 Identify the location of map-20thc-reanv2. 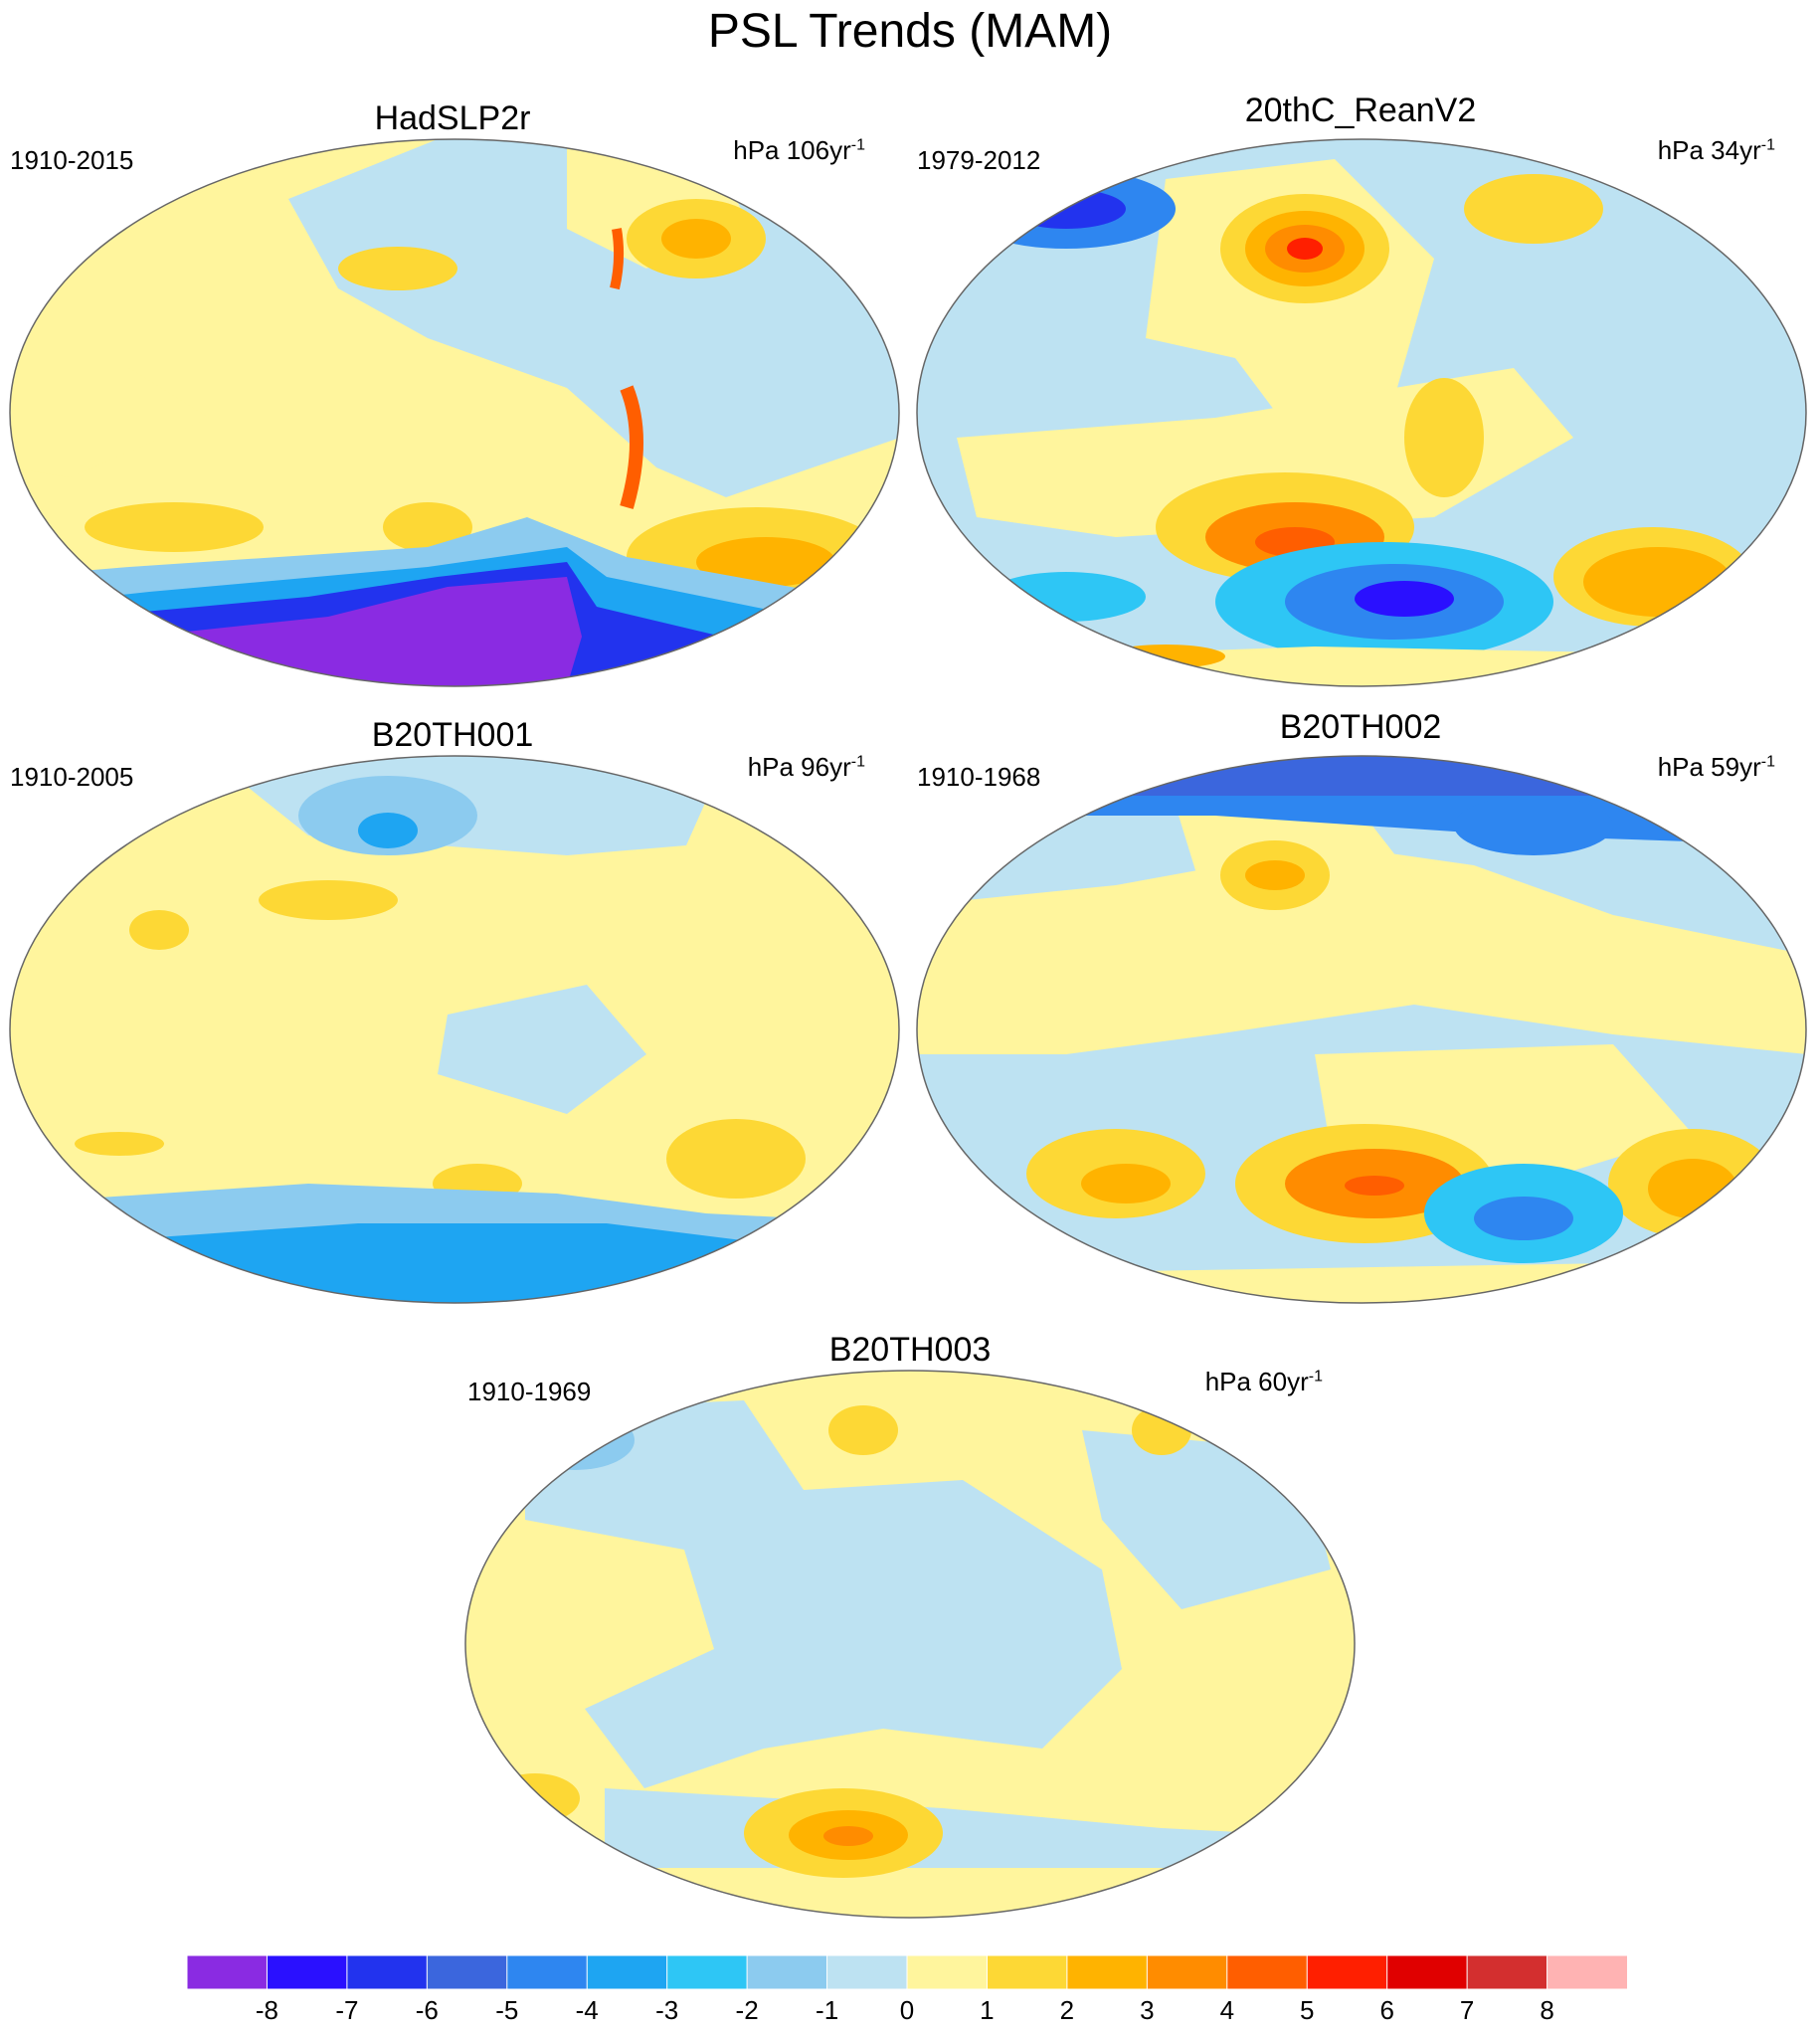
(1361, 413).